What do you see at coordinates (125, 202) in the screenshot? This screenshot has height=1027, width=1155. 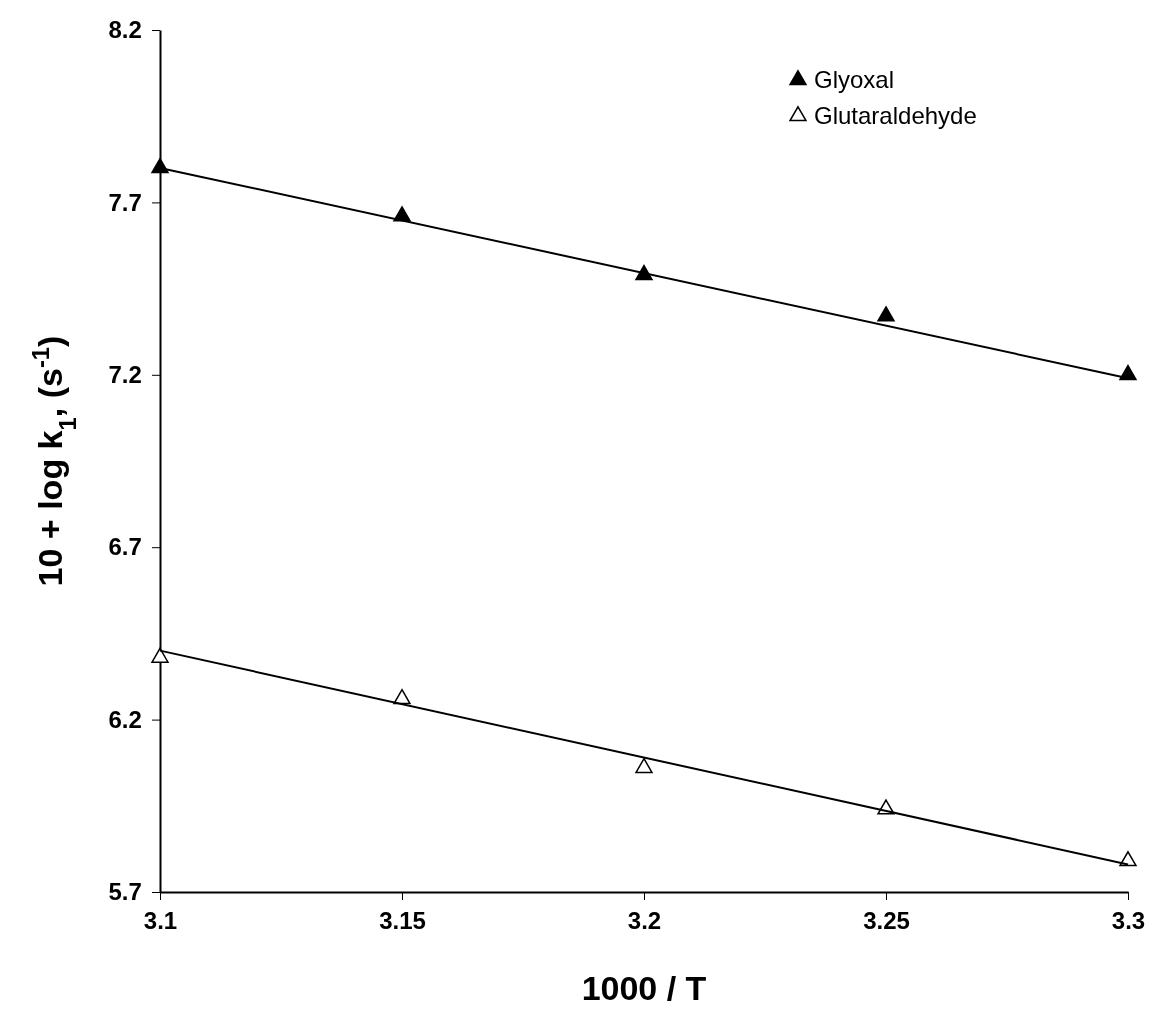 I see `y-tick-label: 7.7` at bounding box center [125, 202].